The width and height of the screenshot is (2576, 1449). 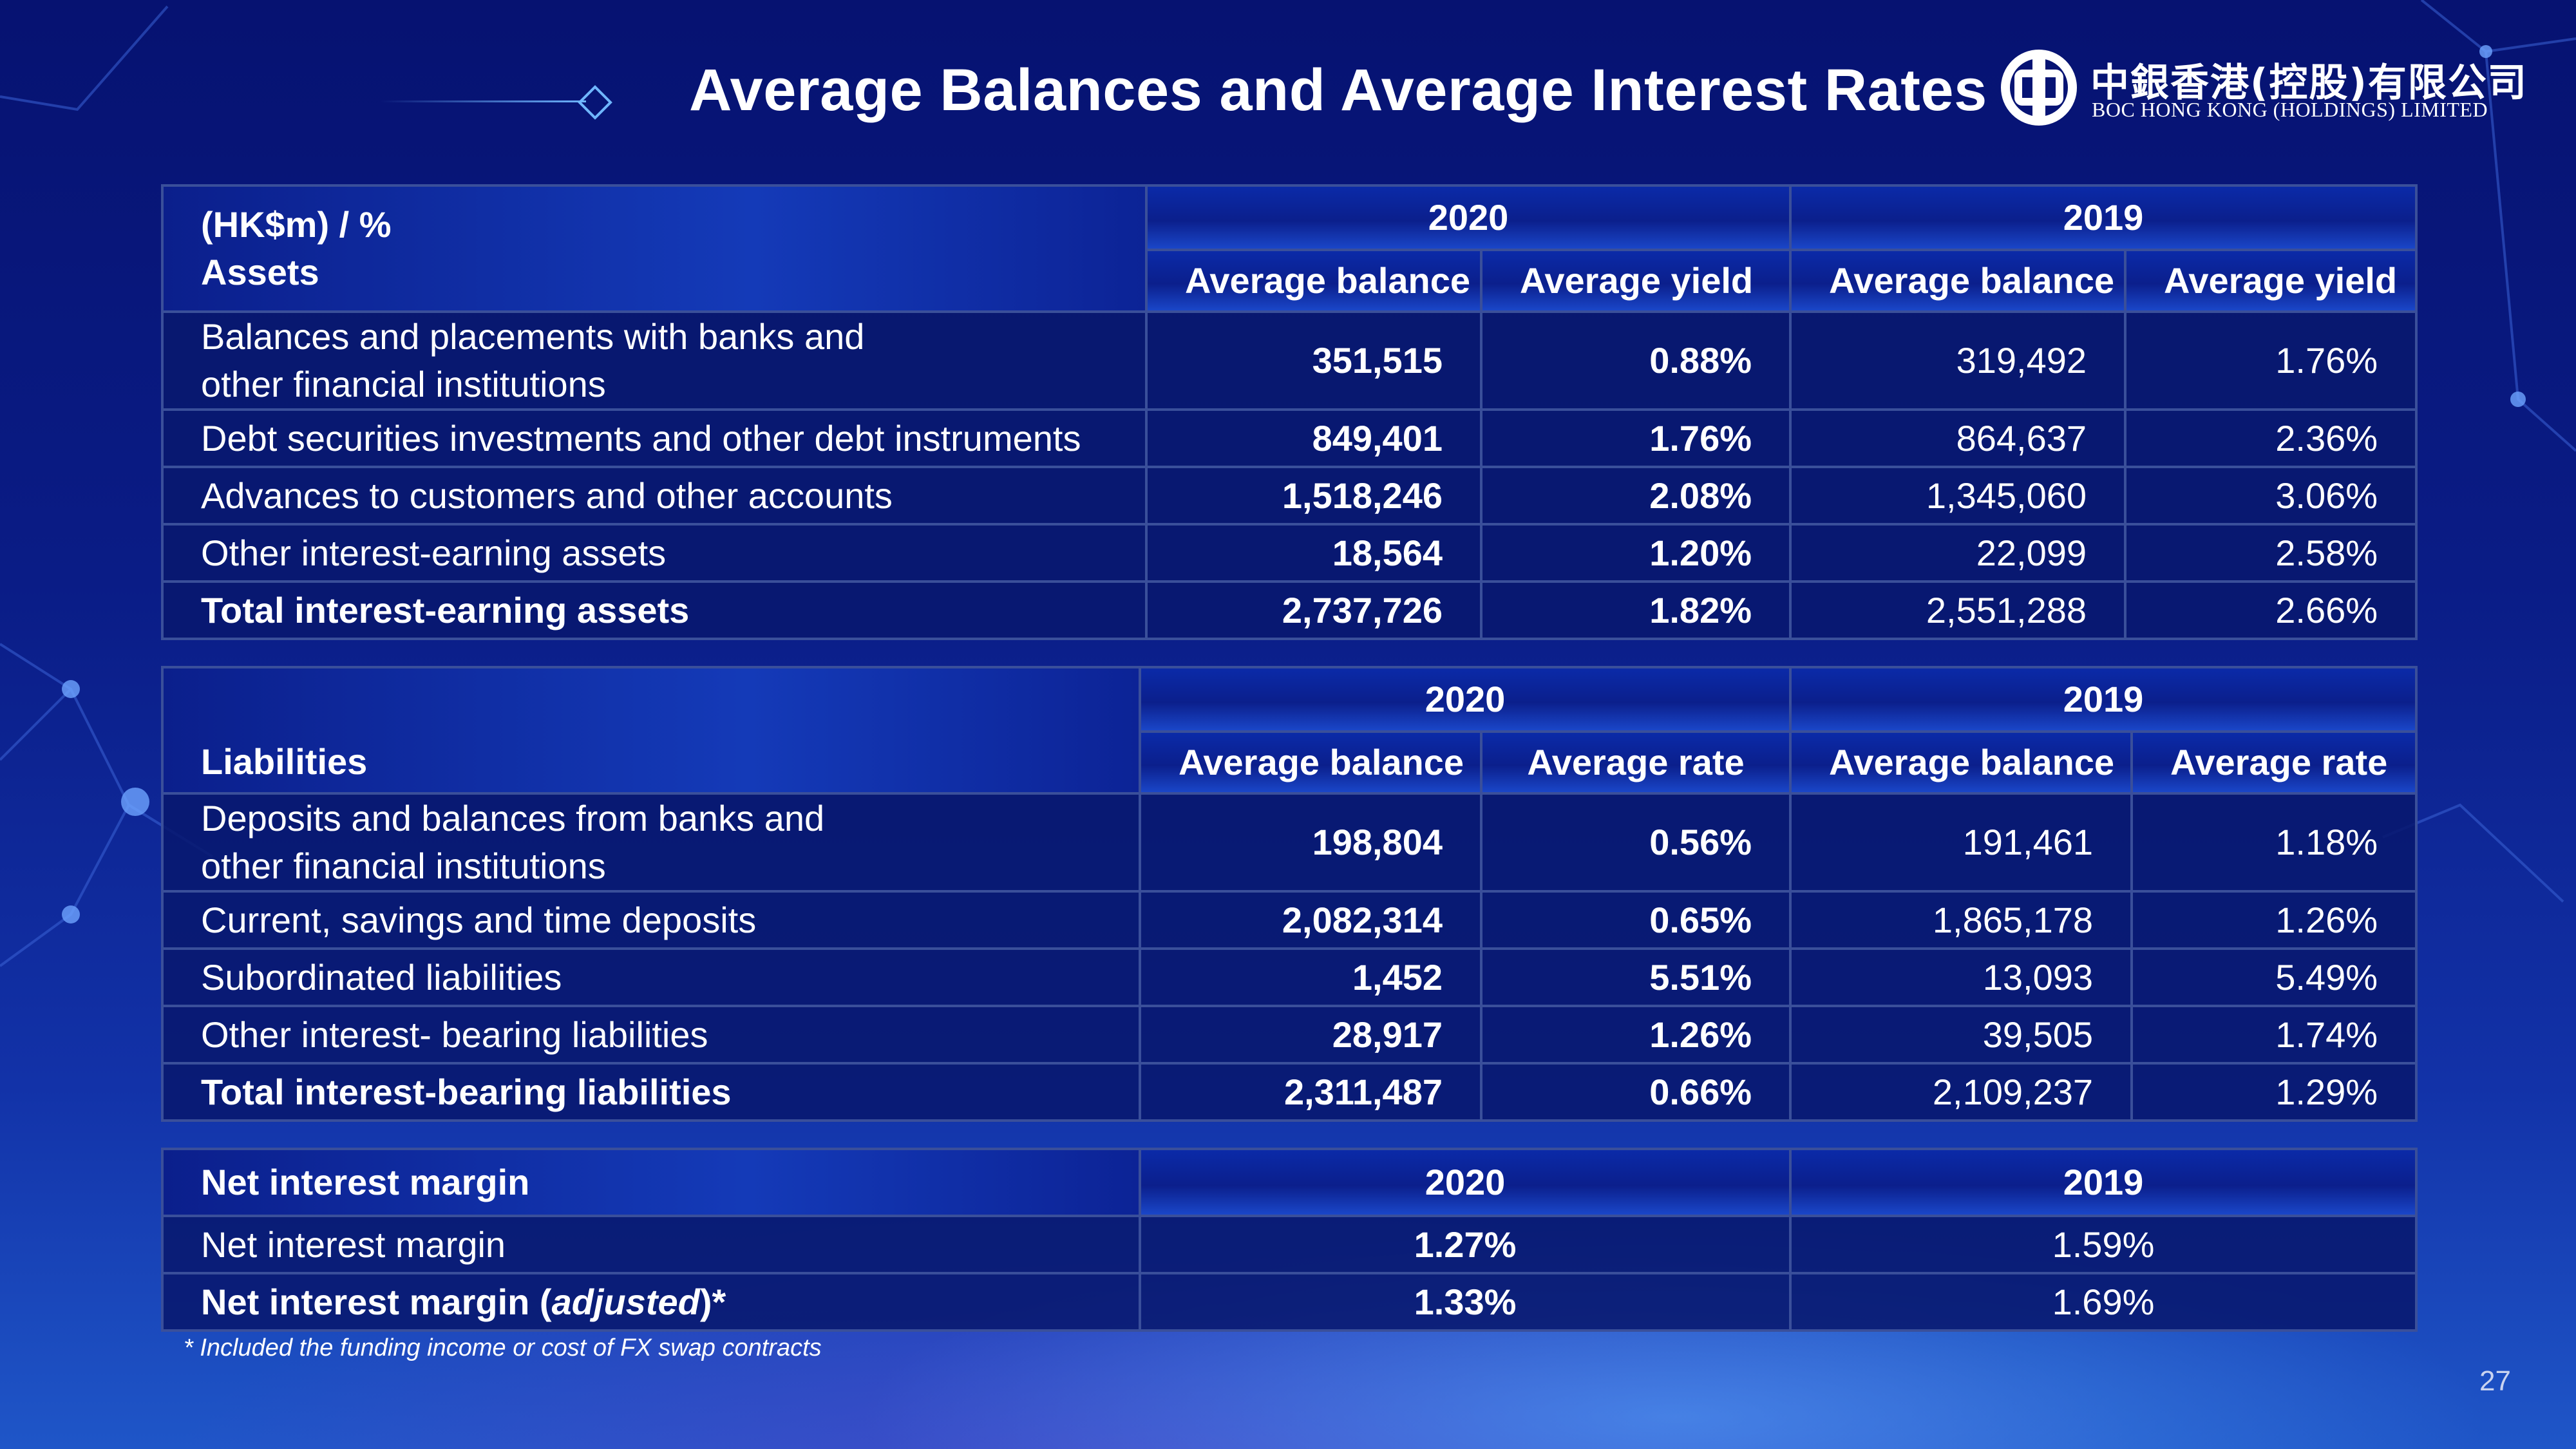 What do you see at coordinates (1962, 1035) in the screenshot?
I see `cell-value: 39,505` at bounding box center [1962, 1035].